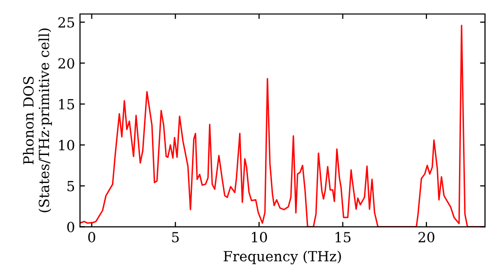 This screenshot has width=500, height=280. What do you see at coordinates (70, 186) in the screenshot?
I see `y-tick-label: 5` at bounding box center [70, 186].